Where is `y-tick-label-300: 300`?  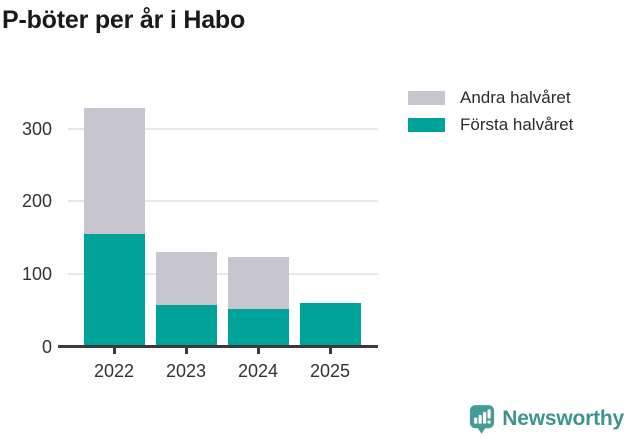 y-tick-label-300: 300 is located at coordinates (36, 128).